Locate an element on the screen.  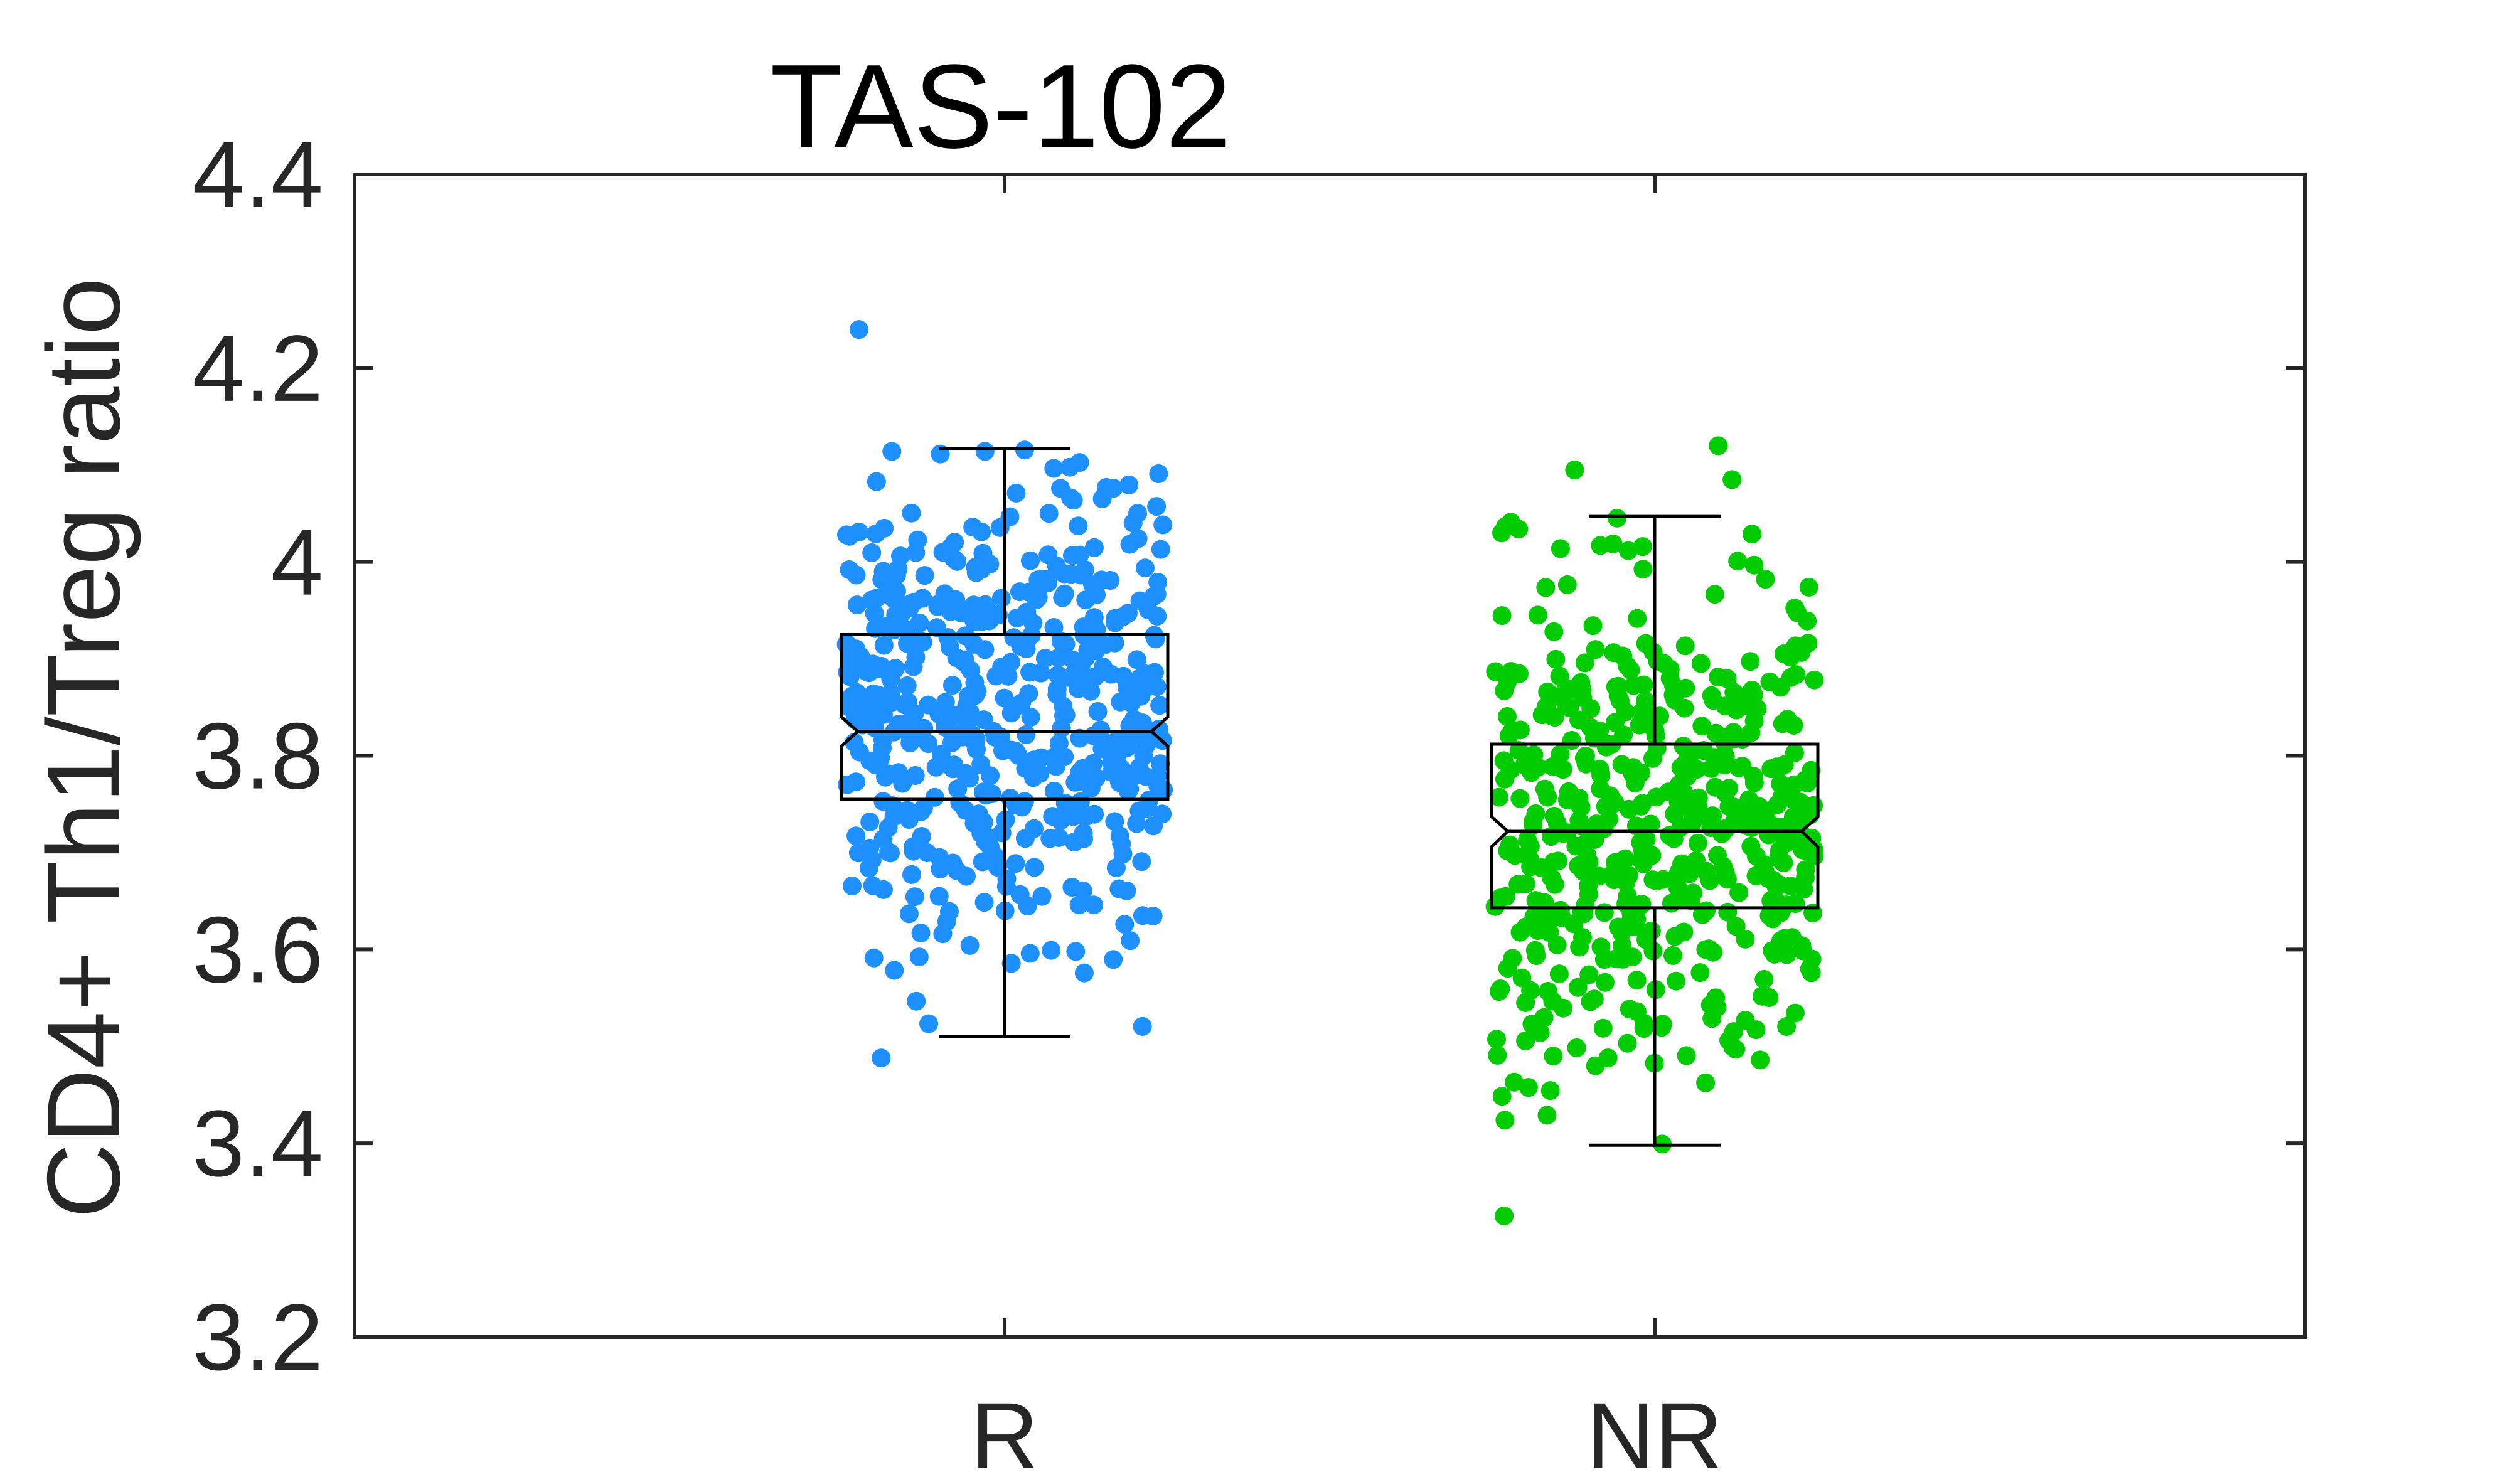
box-NR is located at coordinates (1655, 826).